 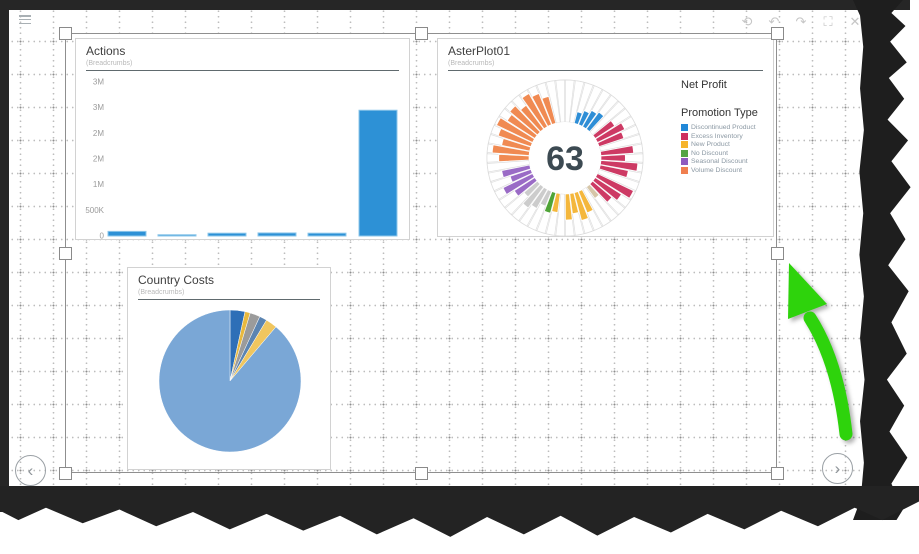 I want to click on legend-item: New Product, so click(x=727, y=144).